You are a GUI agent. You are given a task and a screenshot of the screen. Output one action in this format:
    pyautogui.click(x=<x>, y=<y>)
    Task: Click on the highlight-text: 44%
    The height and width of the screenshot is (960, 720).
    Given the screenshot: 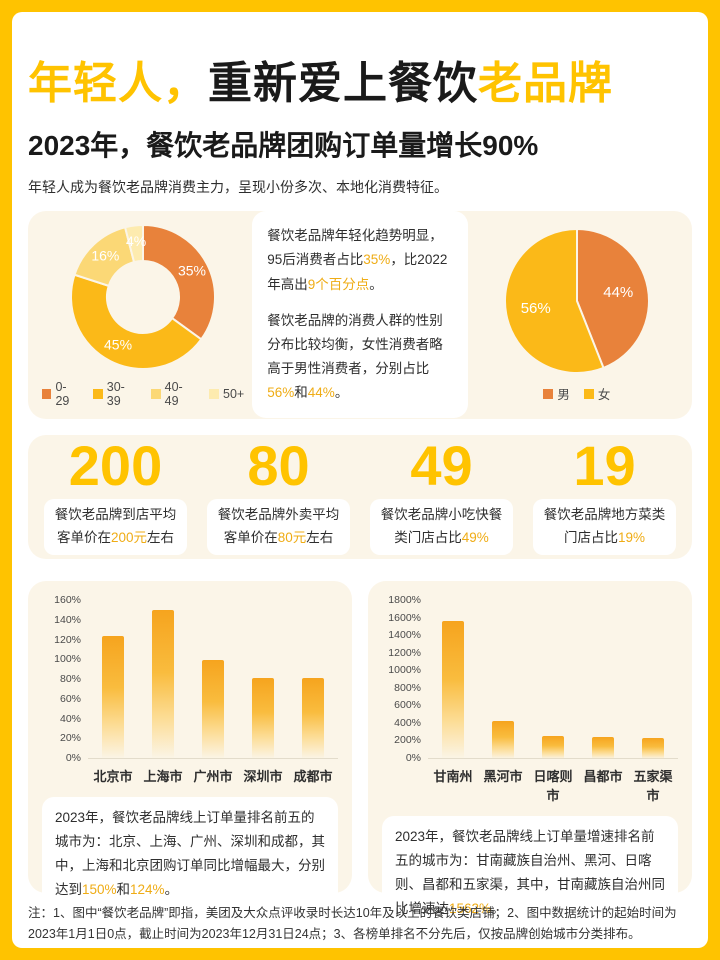 What is the action you would take?
    pyautogui.click(x=321, y=392)
    